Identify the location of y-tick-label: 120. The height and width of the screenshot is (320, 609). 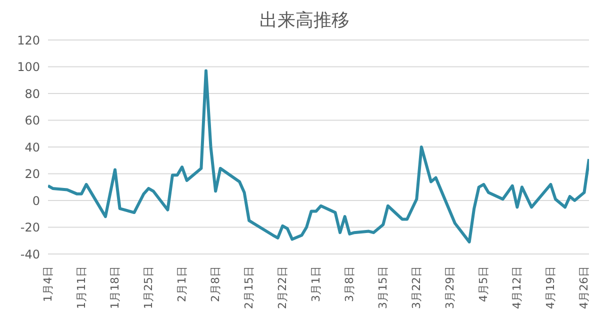
(28, 40).